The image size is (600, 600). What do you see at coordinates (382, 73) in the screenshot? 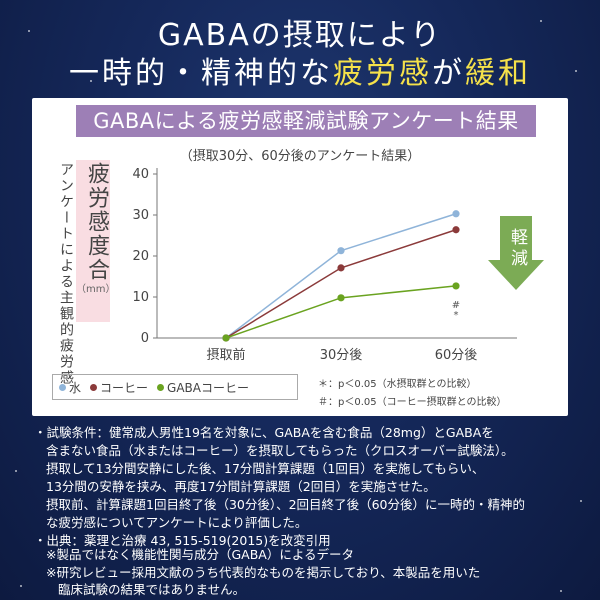
I see `headline-highlight-fatigue: 疲労感` at bounding box center [382, 73].